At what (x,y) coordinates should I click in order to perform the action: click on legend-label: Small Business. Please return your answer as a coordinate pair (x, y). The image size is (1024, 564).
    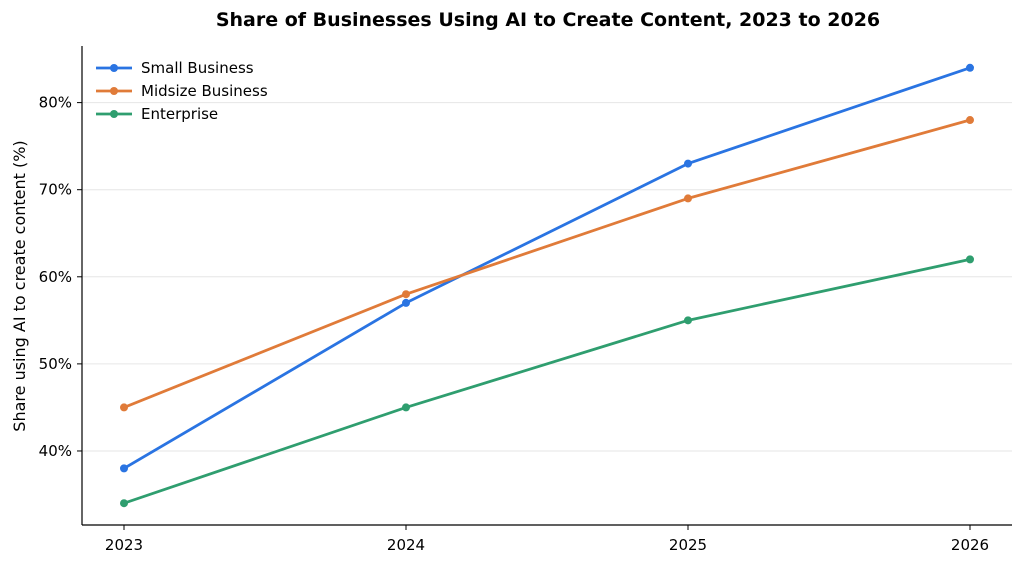
    Looking at the image, I should click on (197, 68).